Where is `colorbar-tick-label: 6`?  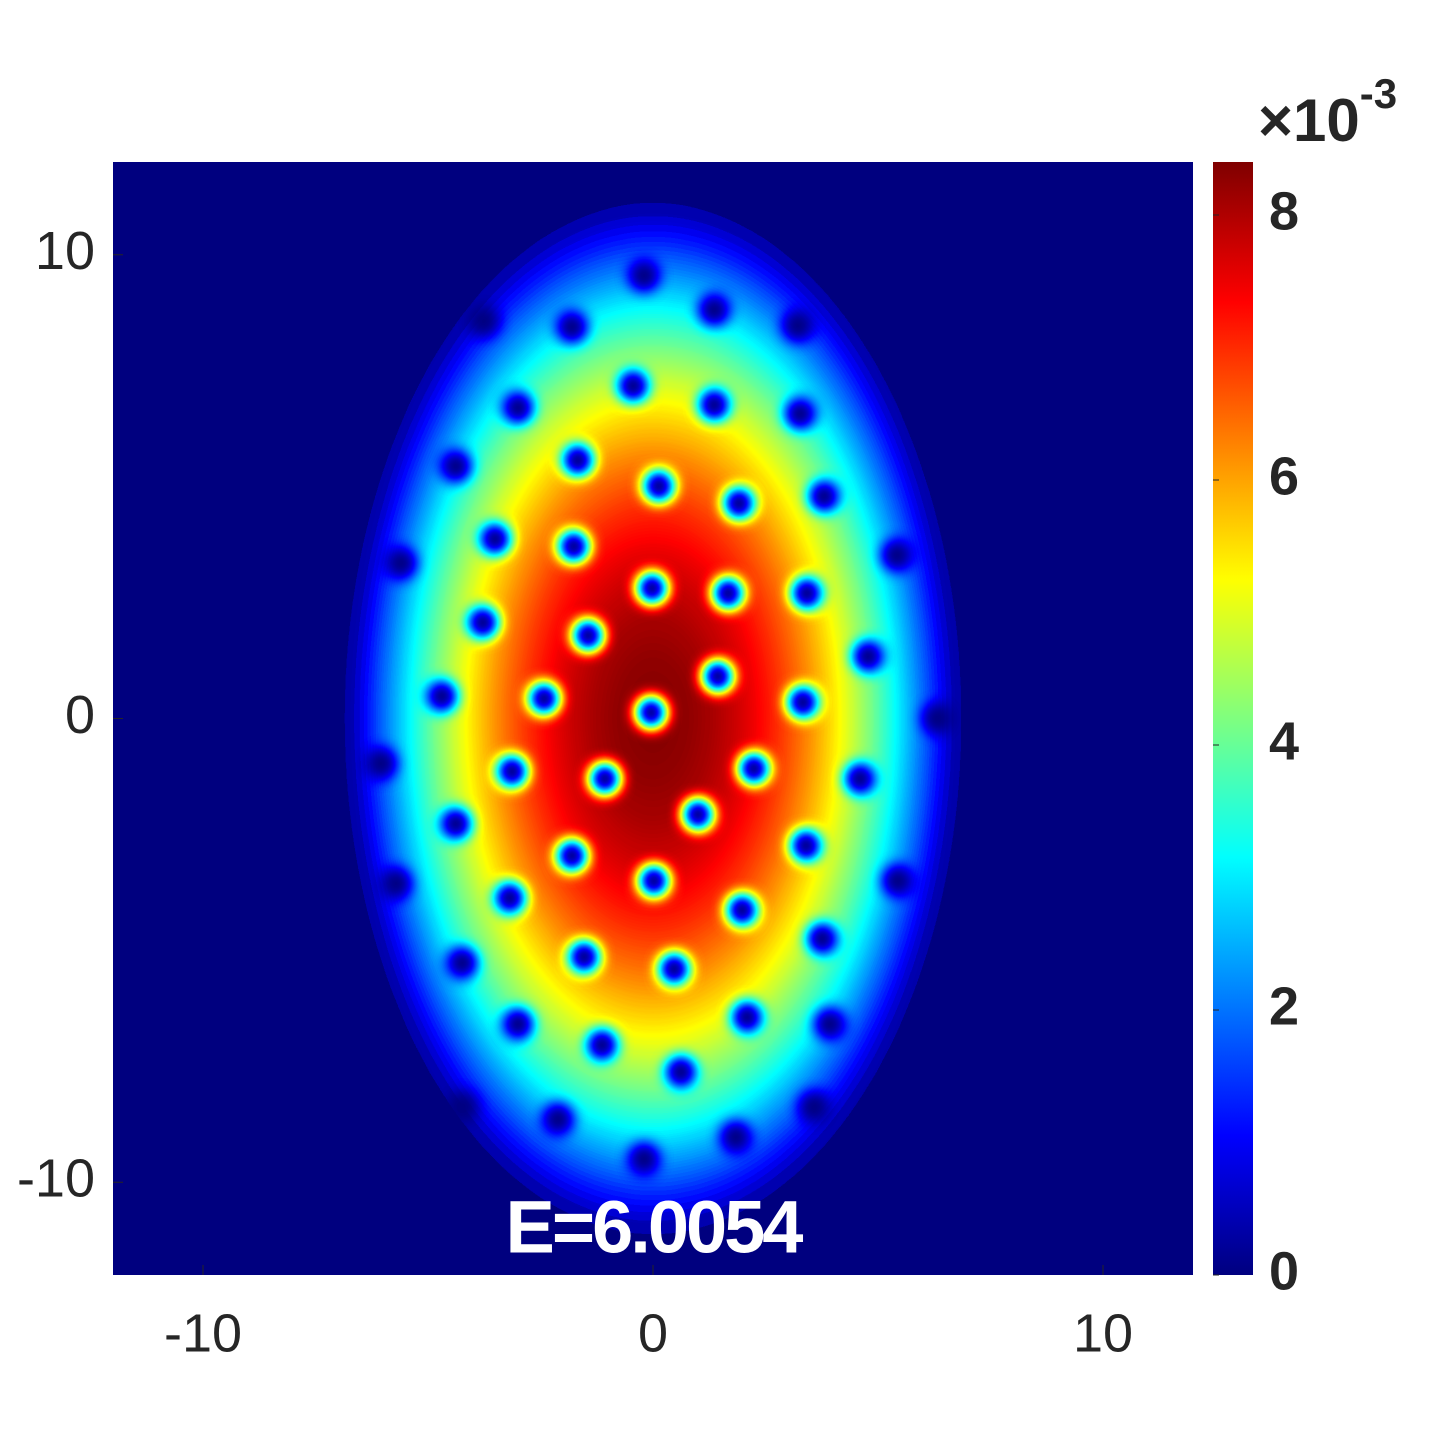
colorbar-tick-label: 6 is located at coordinates (1284, 476).